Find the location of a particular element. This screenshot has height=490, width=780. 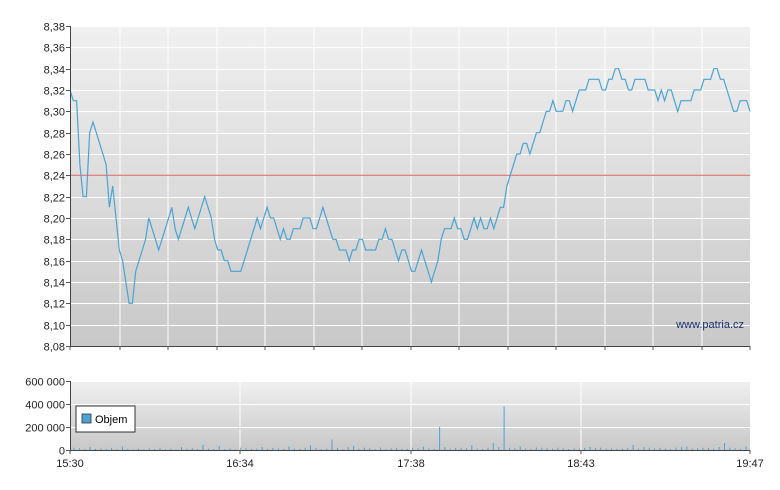

price-ytick-label: 8,24 is located at coordinates (54, 177).